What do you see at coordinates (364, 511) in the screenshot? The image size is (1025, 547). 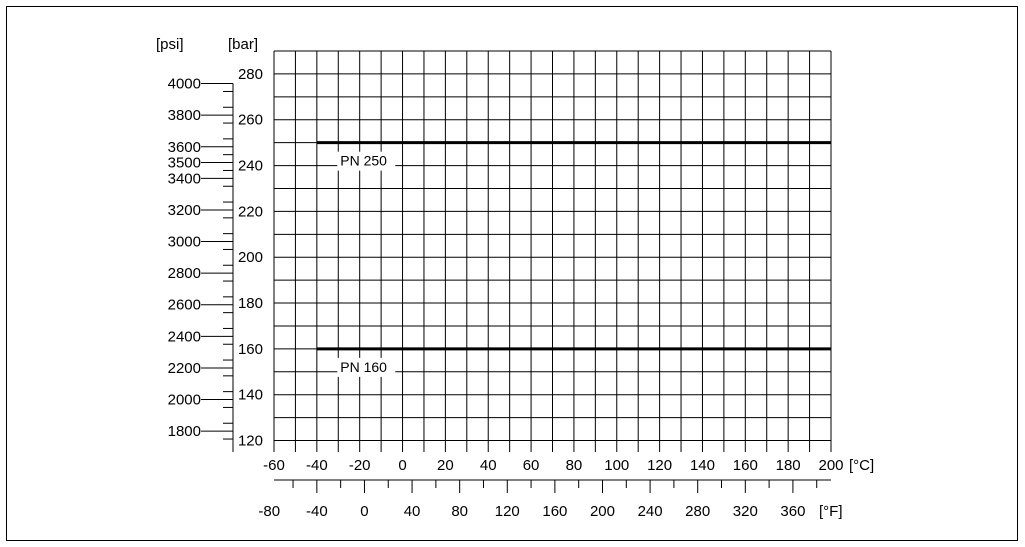 I see `fahrenheit-tick-label: 0` at bounding box center [364, 511].